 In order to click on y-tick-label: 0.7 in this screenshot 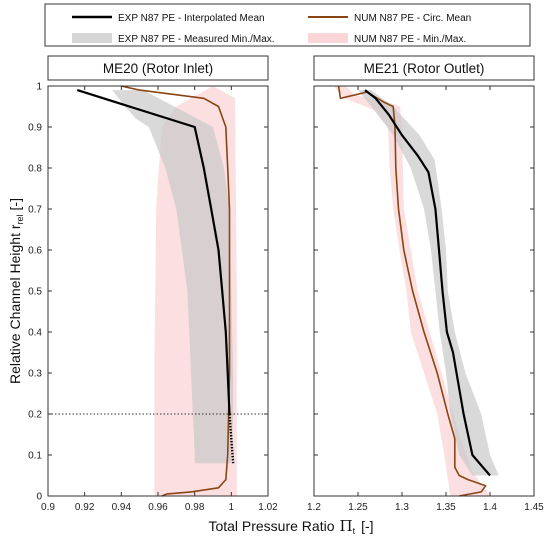, I will do `click(35, 210)`.